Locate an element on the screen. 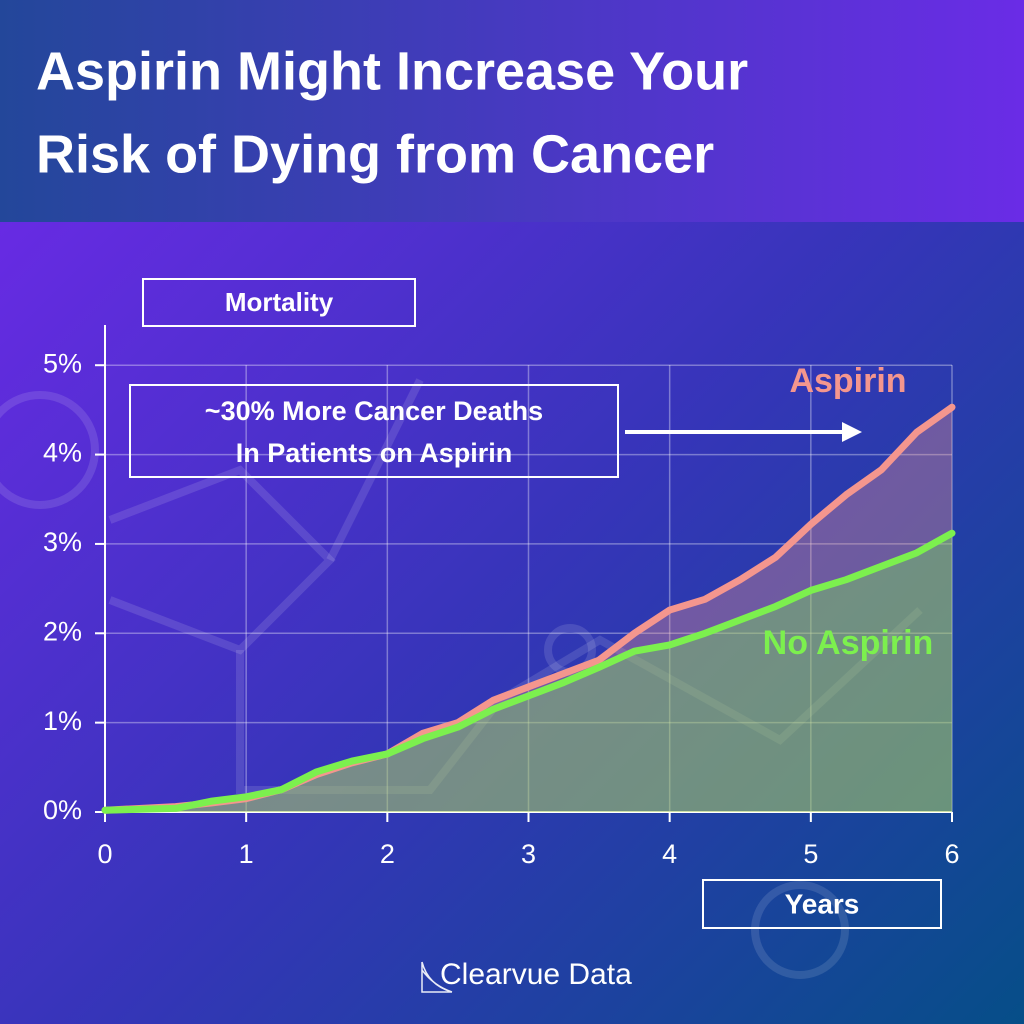 The image size is (1024, 1024). x-tick-label: 4 is located at coordinates (669, 854).